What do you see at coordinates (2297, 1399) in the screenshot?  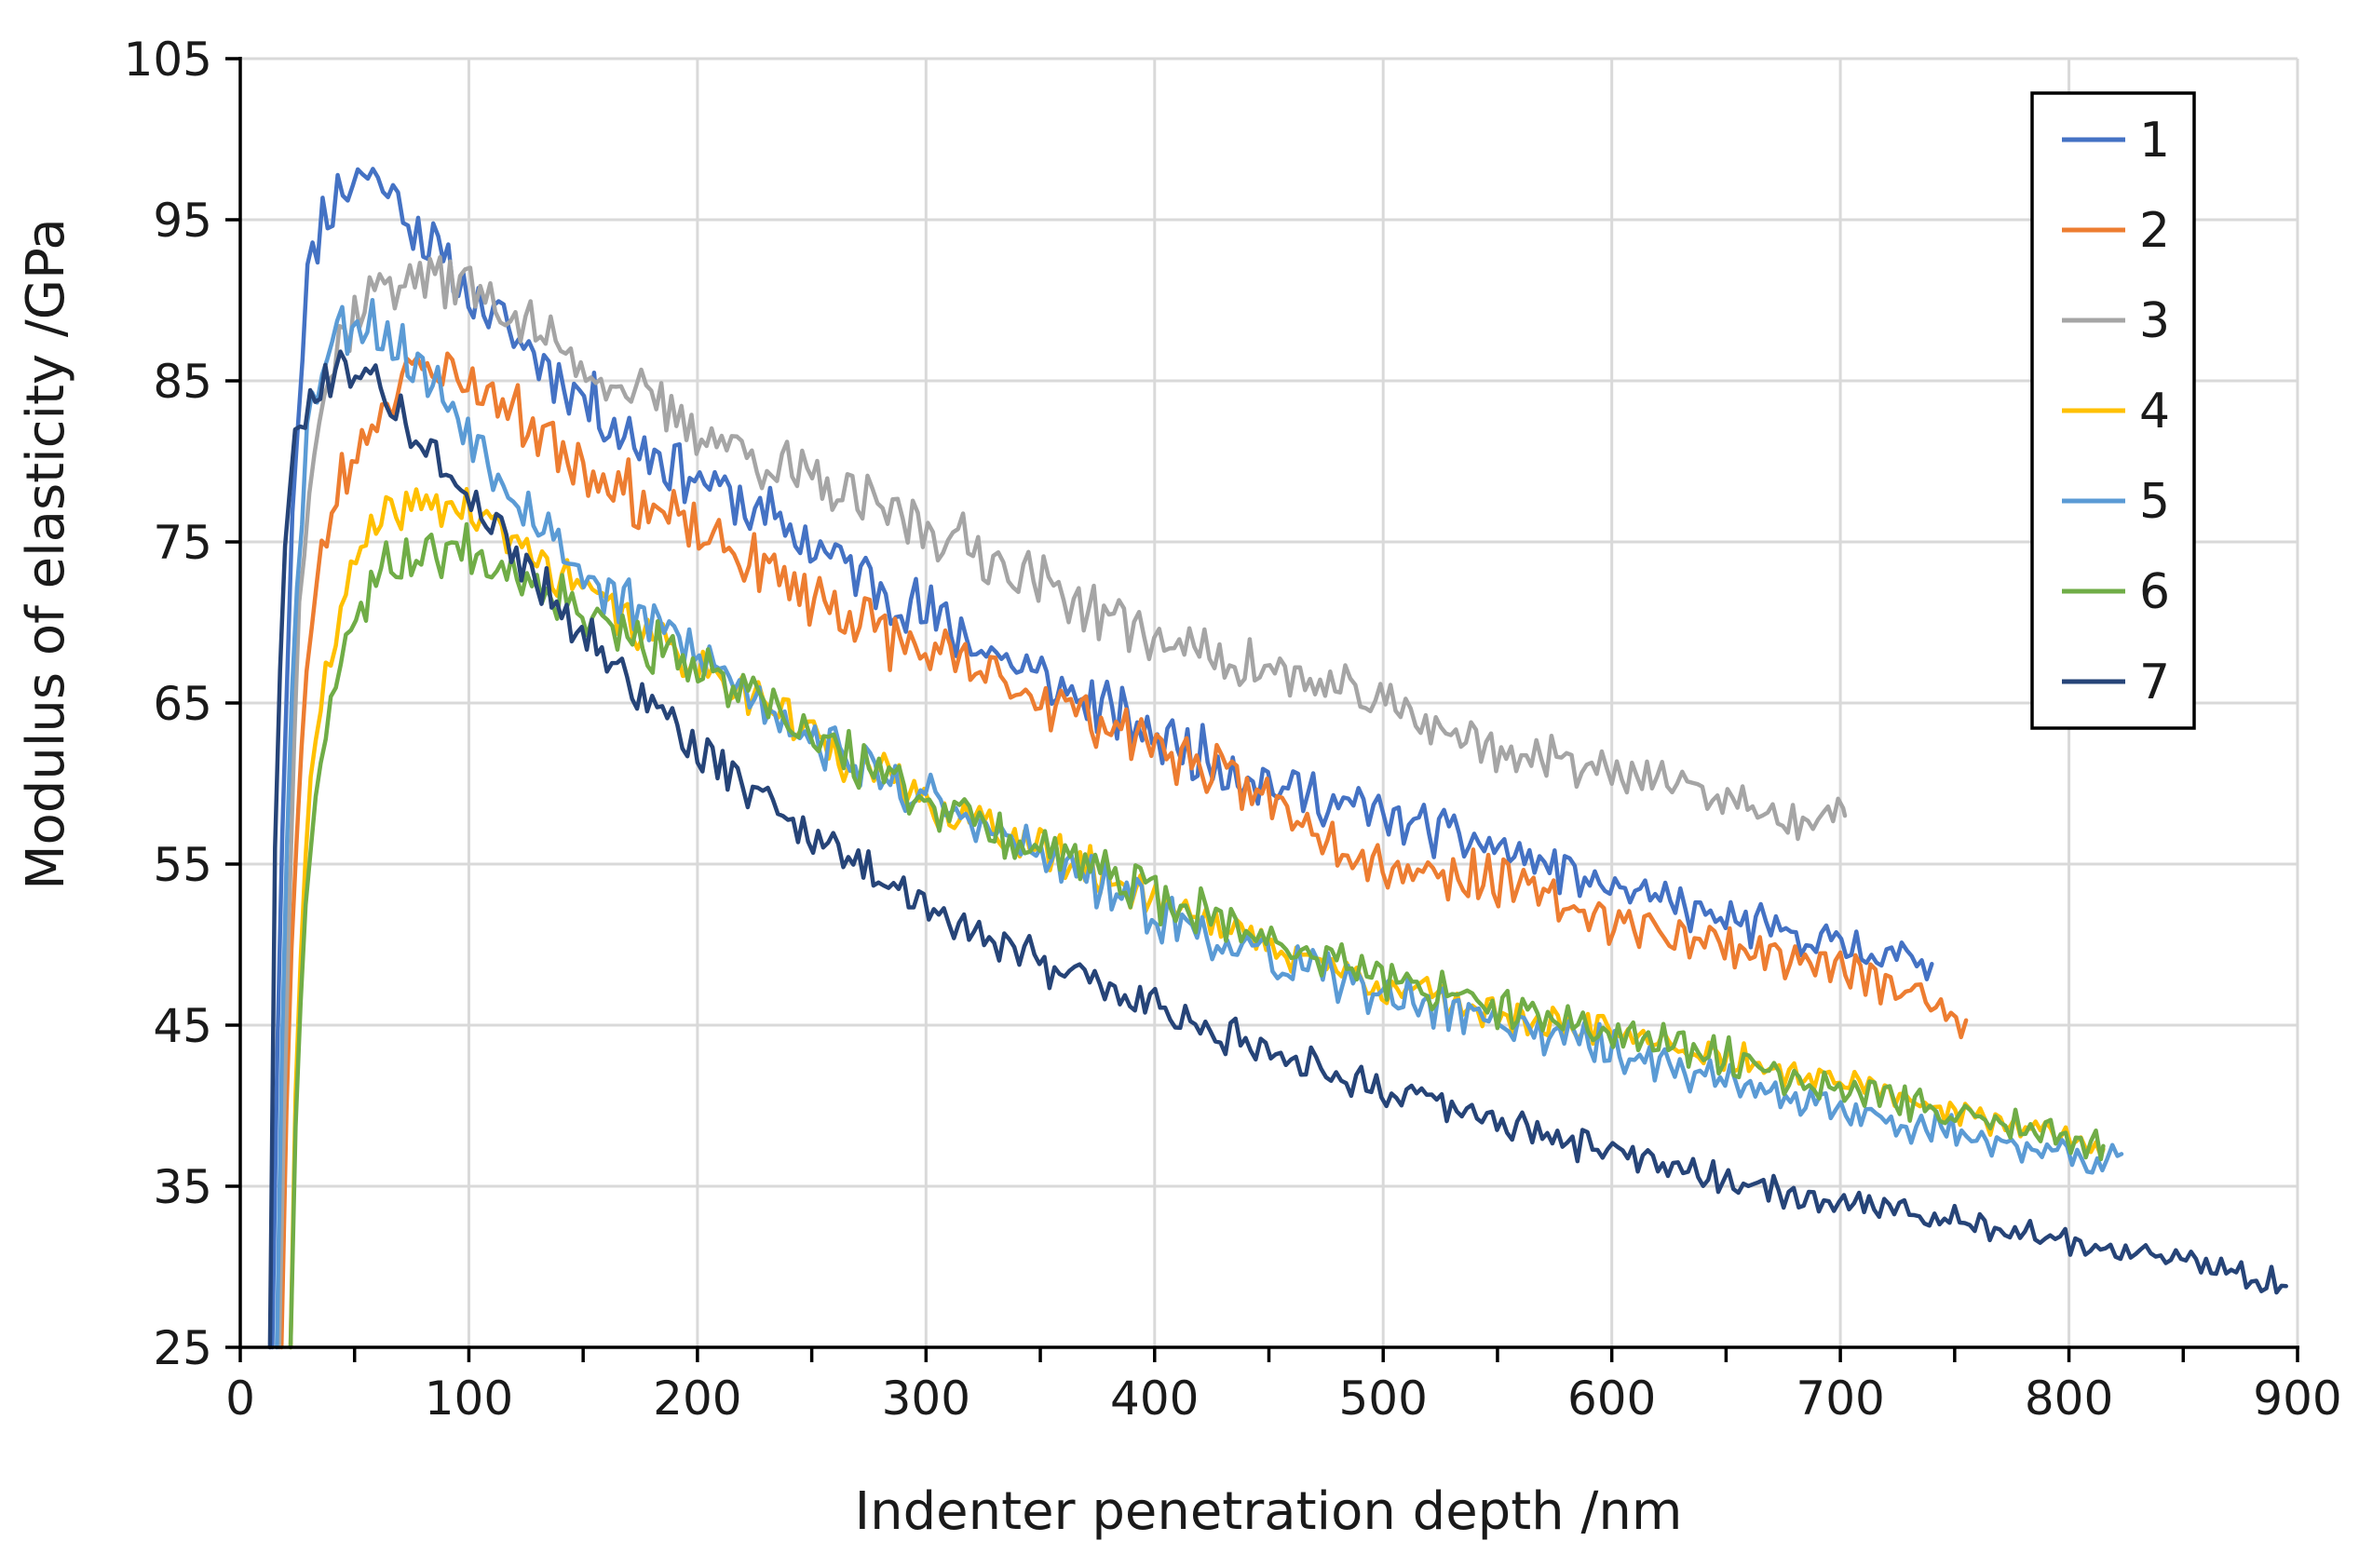 I see `x-tick-label: 900` at bounding box center [2297, 1399].